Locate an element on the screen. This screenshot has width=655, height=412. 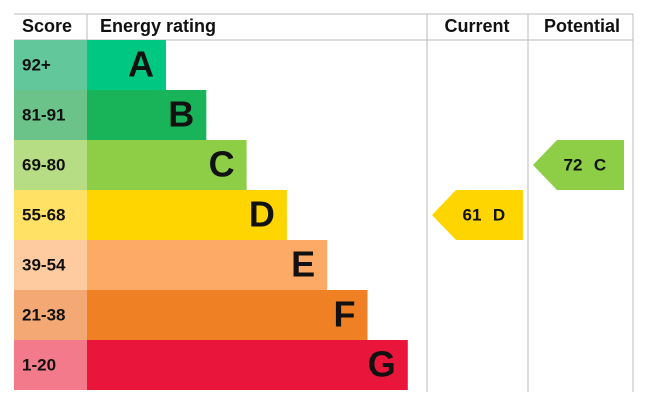
header-score: Score is located at coordinates (47, 26).